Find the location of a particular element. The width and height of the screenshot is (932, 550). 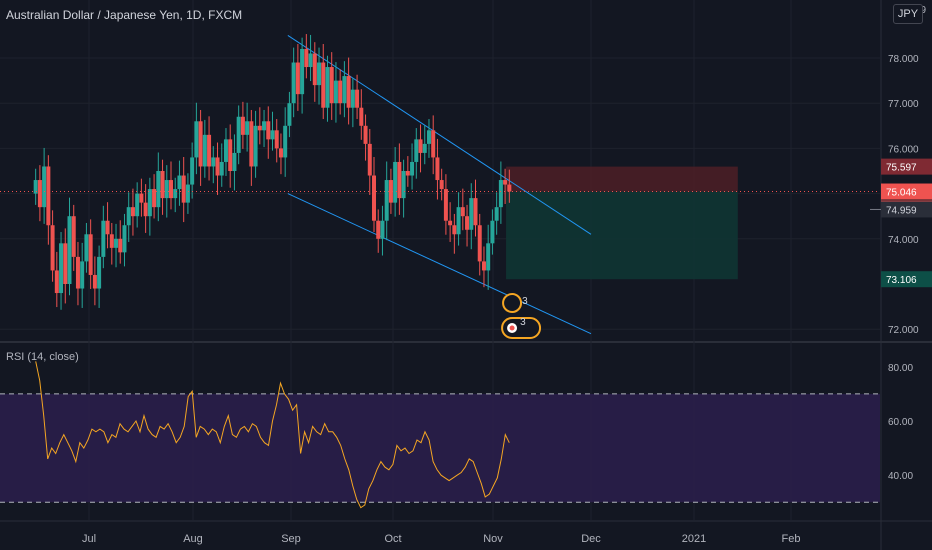

stop-price-label: 75.597 is located at coordinates (901, 168).